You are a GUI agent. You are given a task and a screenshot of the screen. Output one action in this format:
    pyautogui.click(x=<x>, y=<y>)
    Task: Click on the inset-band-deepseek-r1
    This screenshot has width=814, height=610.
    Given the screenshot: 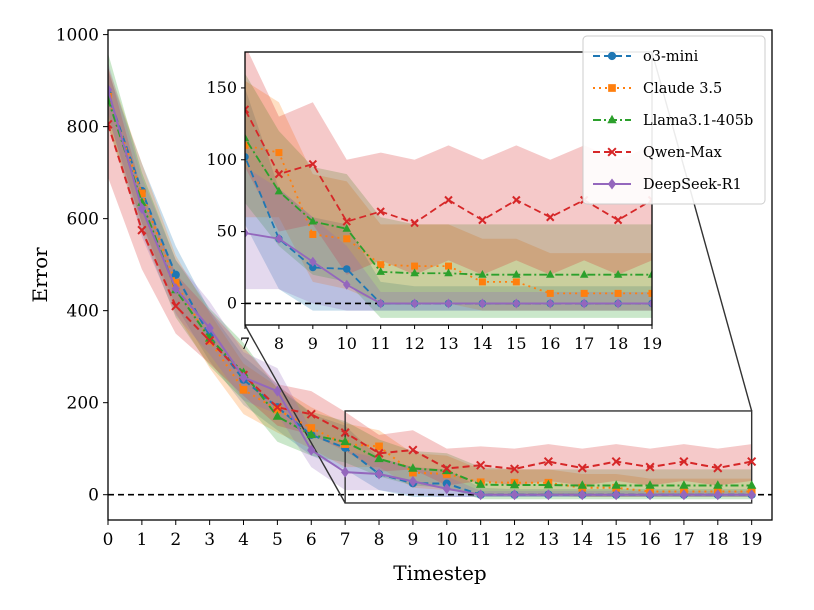 What is the action you would take?
    pyautogui.click(x=448, y=238)
    